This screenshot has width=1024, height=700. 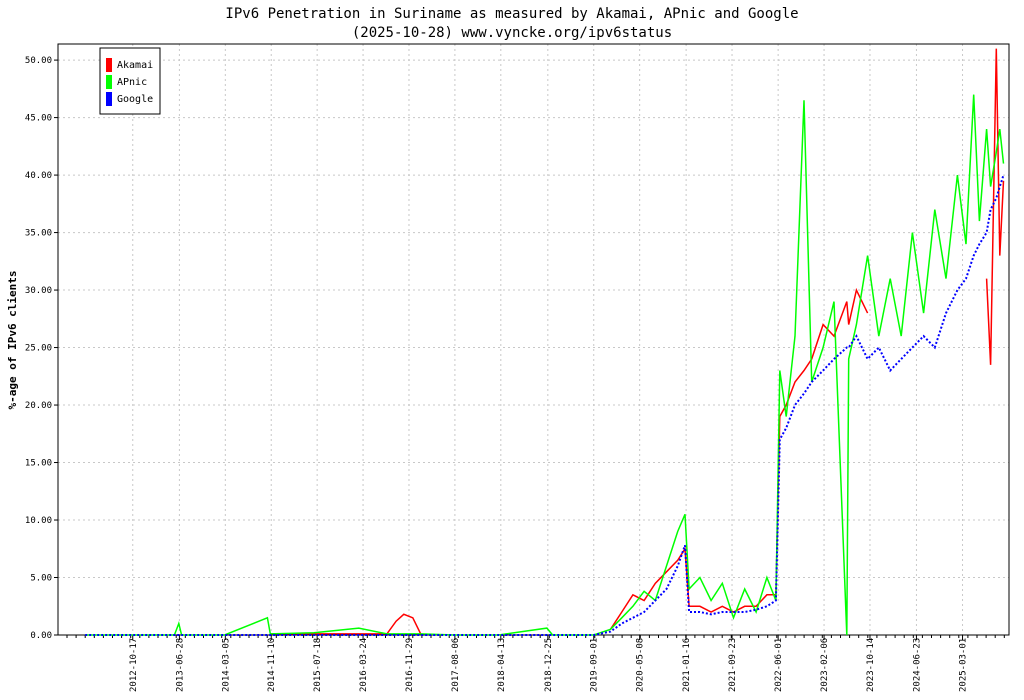 I want to click on y-tick-label: 10.00, so click(x=38, y=521).